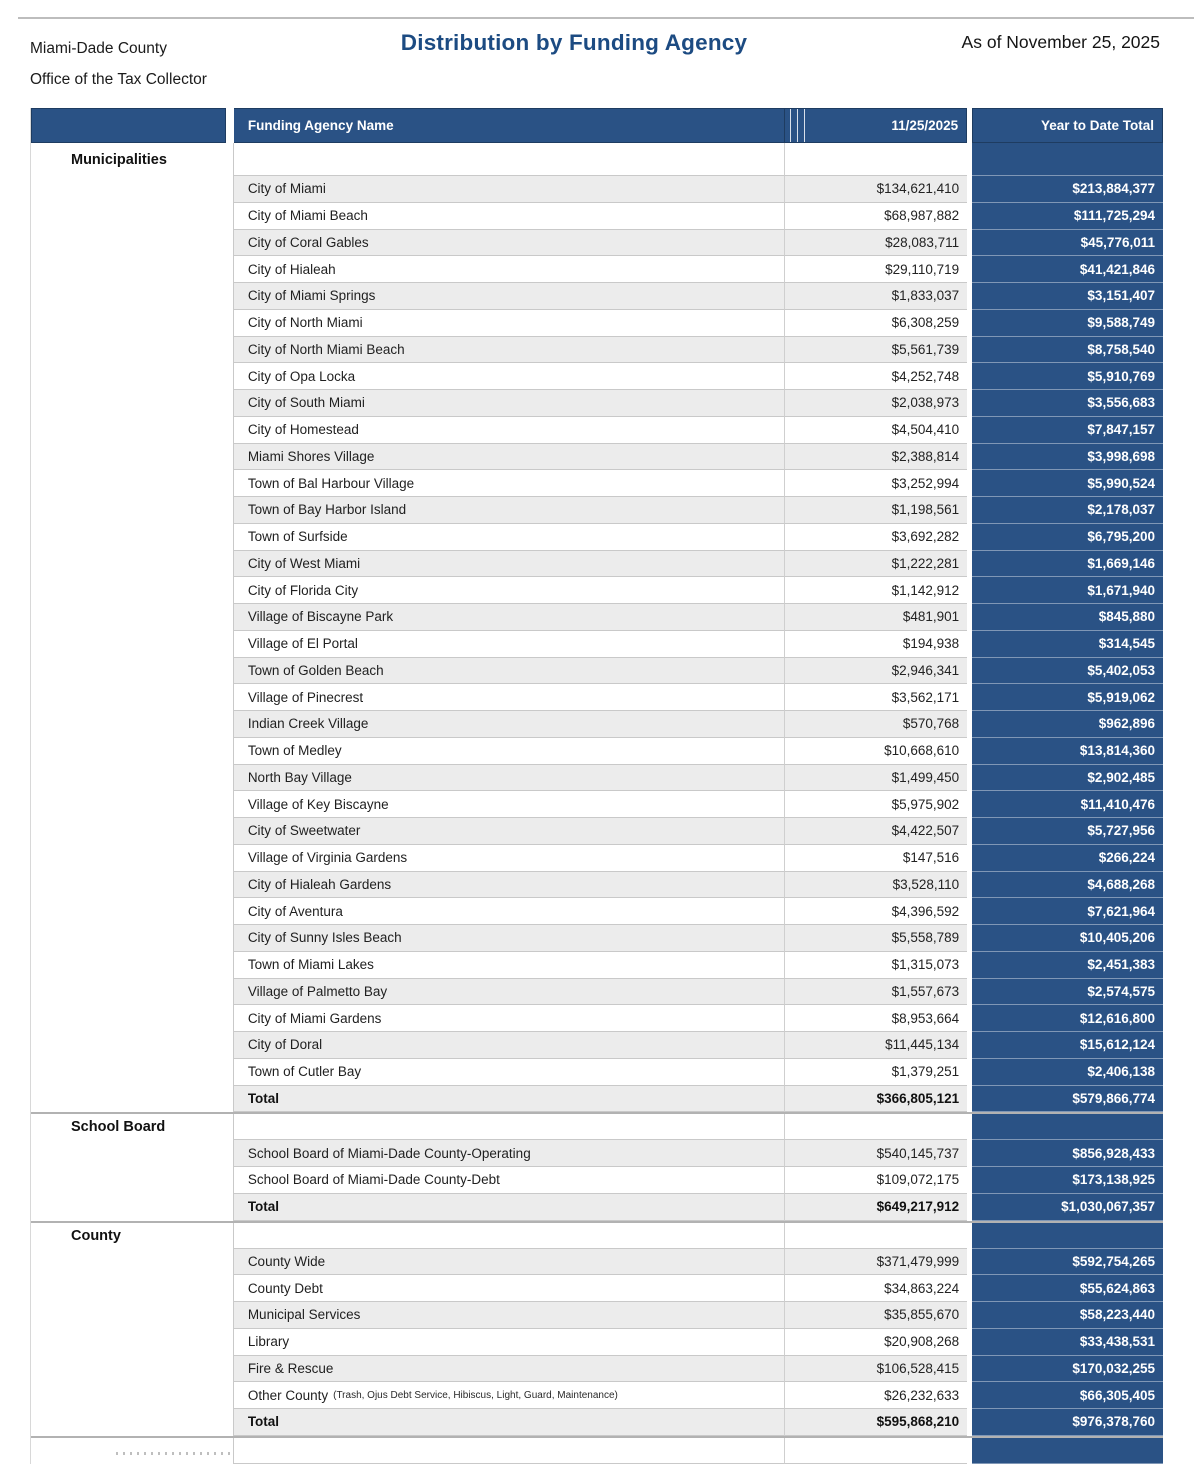 The image size is (1194, 1464). What do you see at coordinates (509, 564) in the screenshot?
I see `agency-name-cell: City of West Miami` at bounding box center [509, 564].